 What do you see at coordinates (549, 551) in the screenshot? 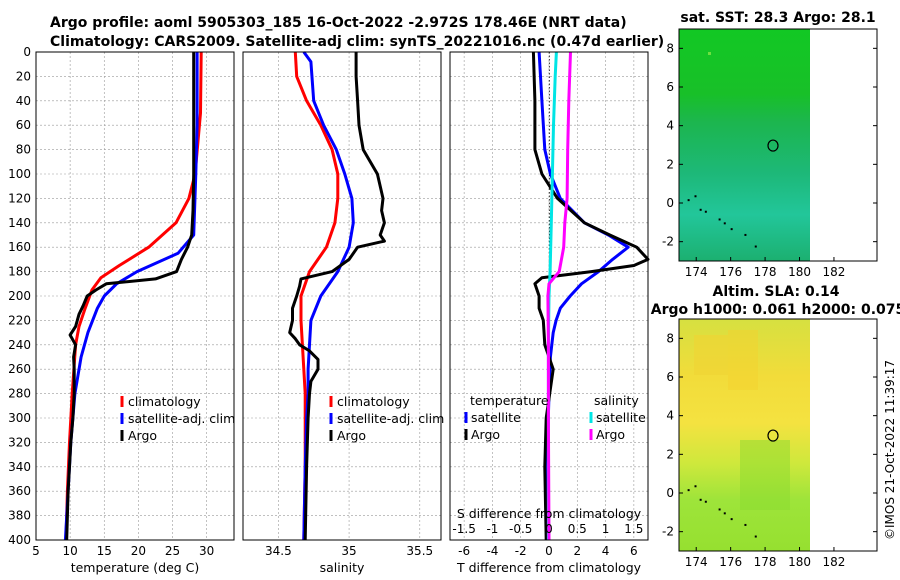
I see `x-tick-label: 0` at bounding box center [549, 551].